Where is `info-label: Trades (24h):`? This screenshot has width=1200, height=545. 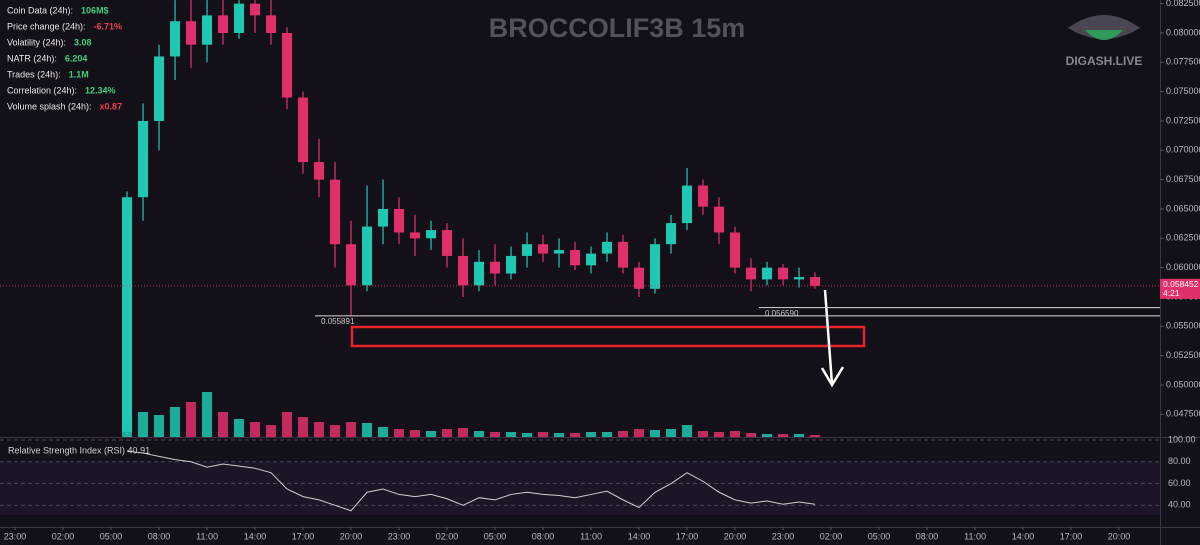 info-label: Trades (24h): is located at coordinates (34, 74).